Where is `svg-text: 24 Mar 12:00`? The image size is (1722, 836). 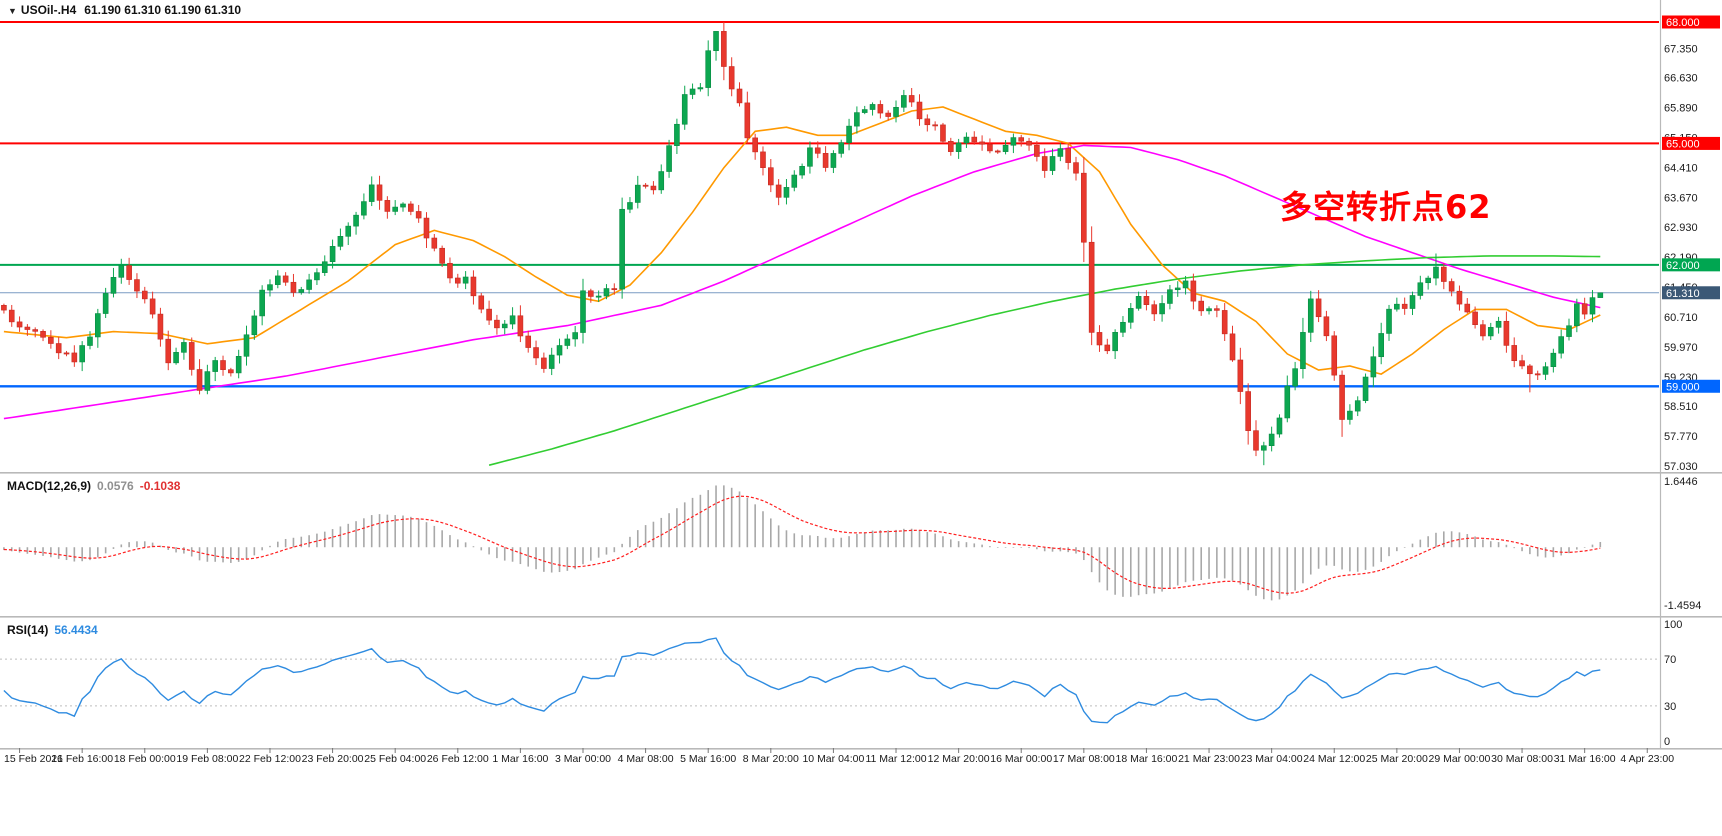
svg-text: 24 Mar 12:00 is located at coordinates (1334, 759).